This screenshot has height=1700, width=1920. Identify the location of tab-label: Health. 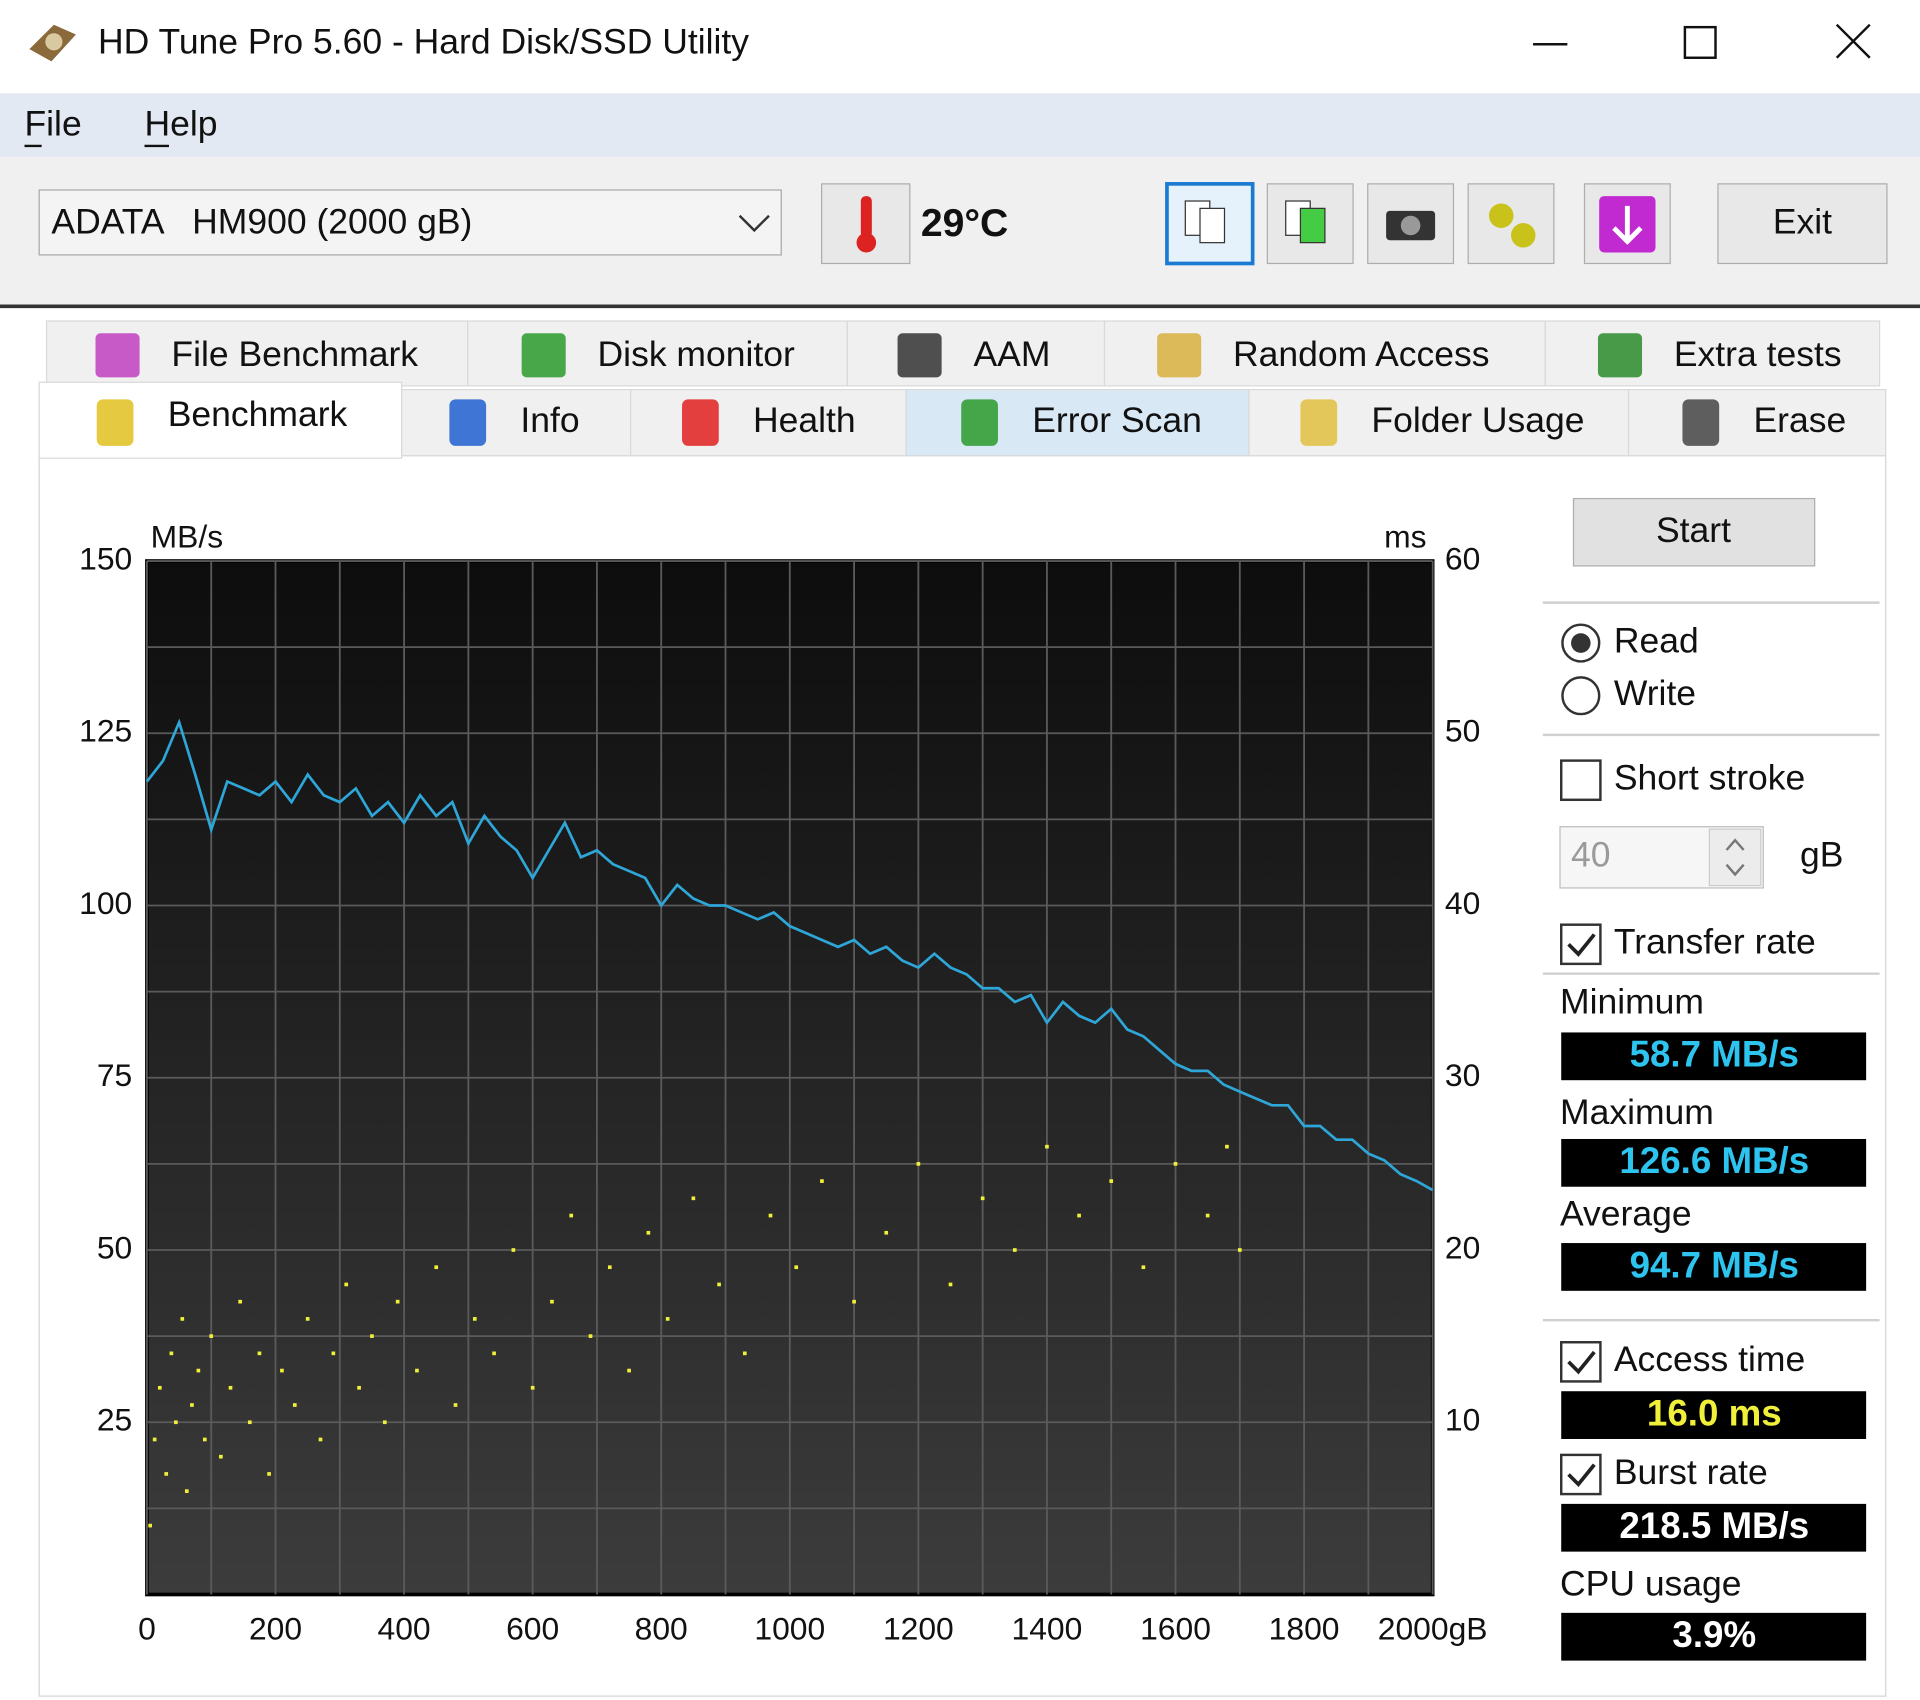
(804, 420).